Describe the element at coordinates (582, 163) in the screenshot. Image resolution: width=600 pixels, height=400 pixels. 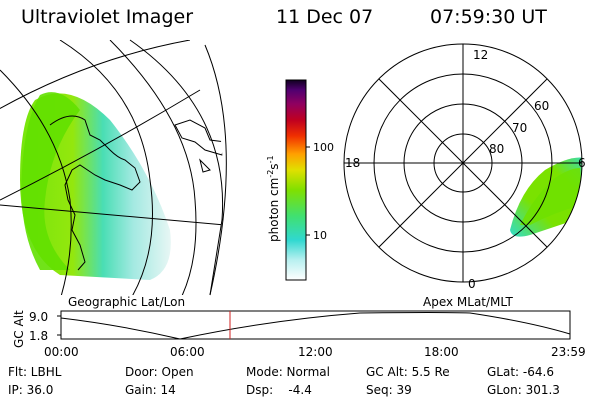
I see `mlt-label-6: 6` at that location.